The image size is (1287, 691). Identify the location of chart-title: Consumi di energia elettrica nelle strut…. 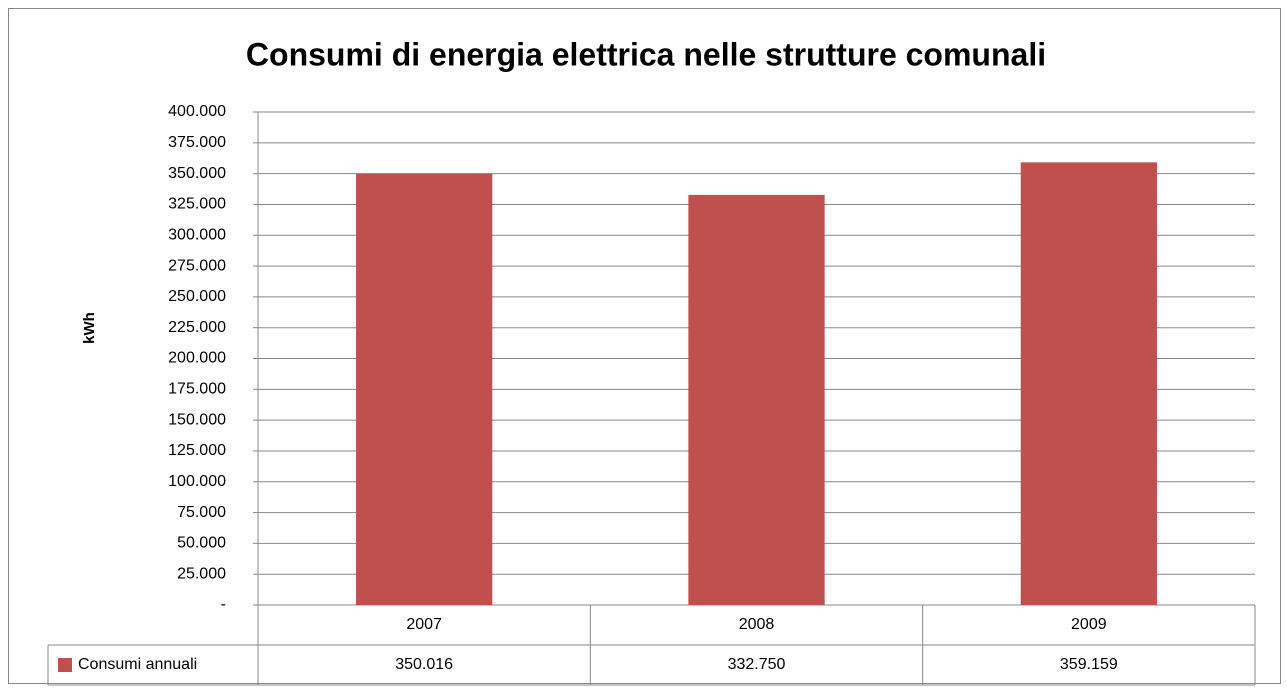
(646, 54).